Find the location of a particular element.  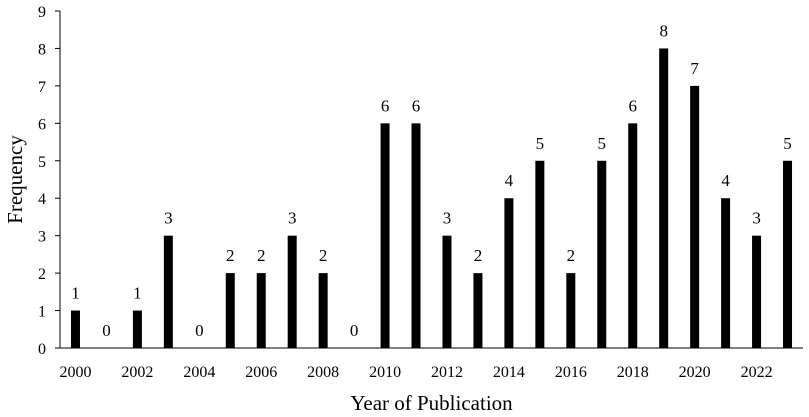

y-tick-label: 4 is located at coordinates (42, 199).